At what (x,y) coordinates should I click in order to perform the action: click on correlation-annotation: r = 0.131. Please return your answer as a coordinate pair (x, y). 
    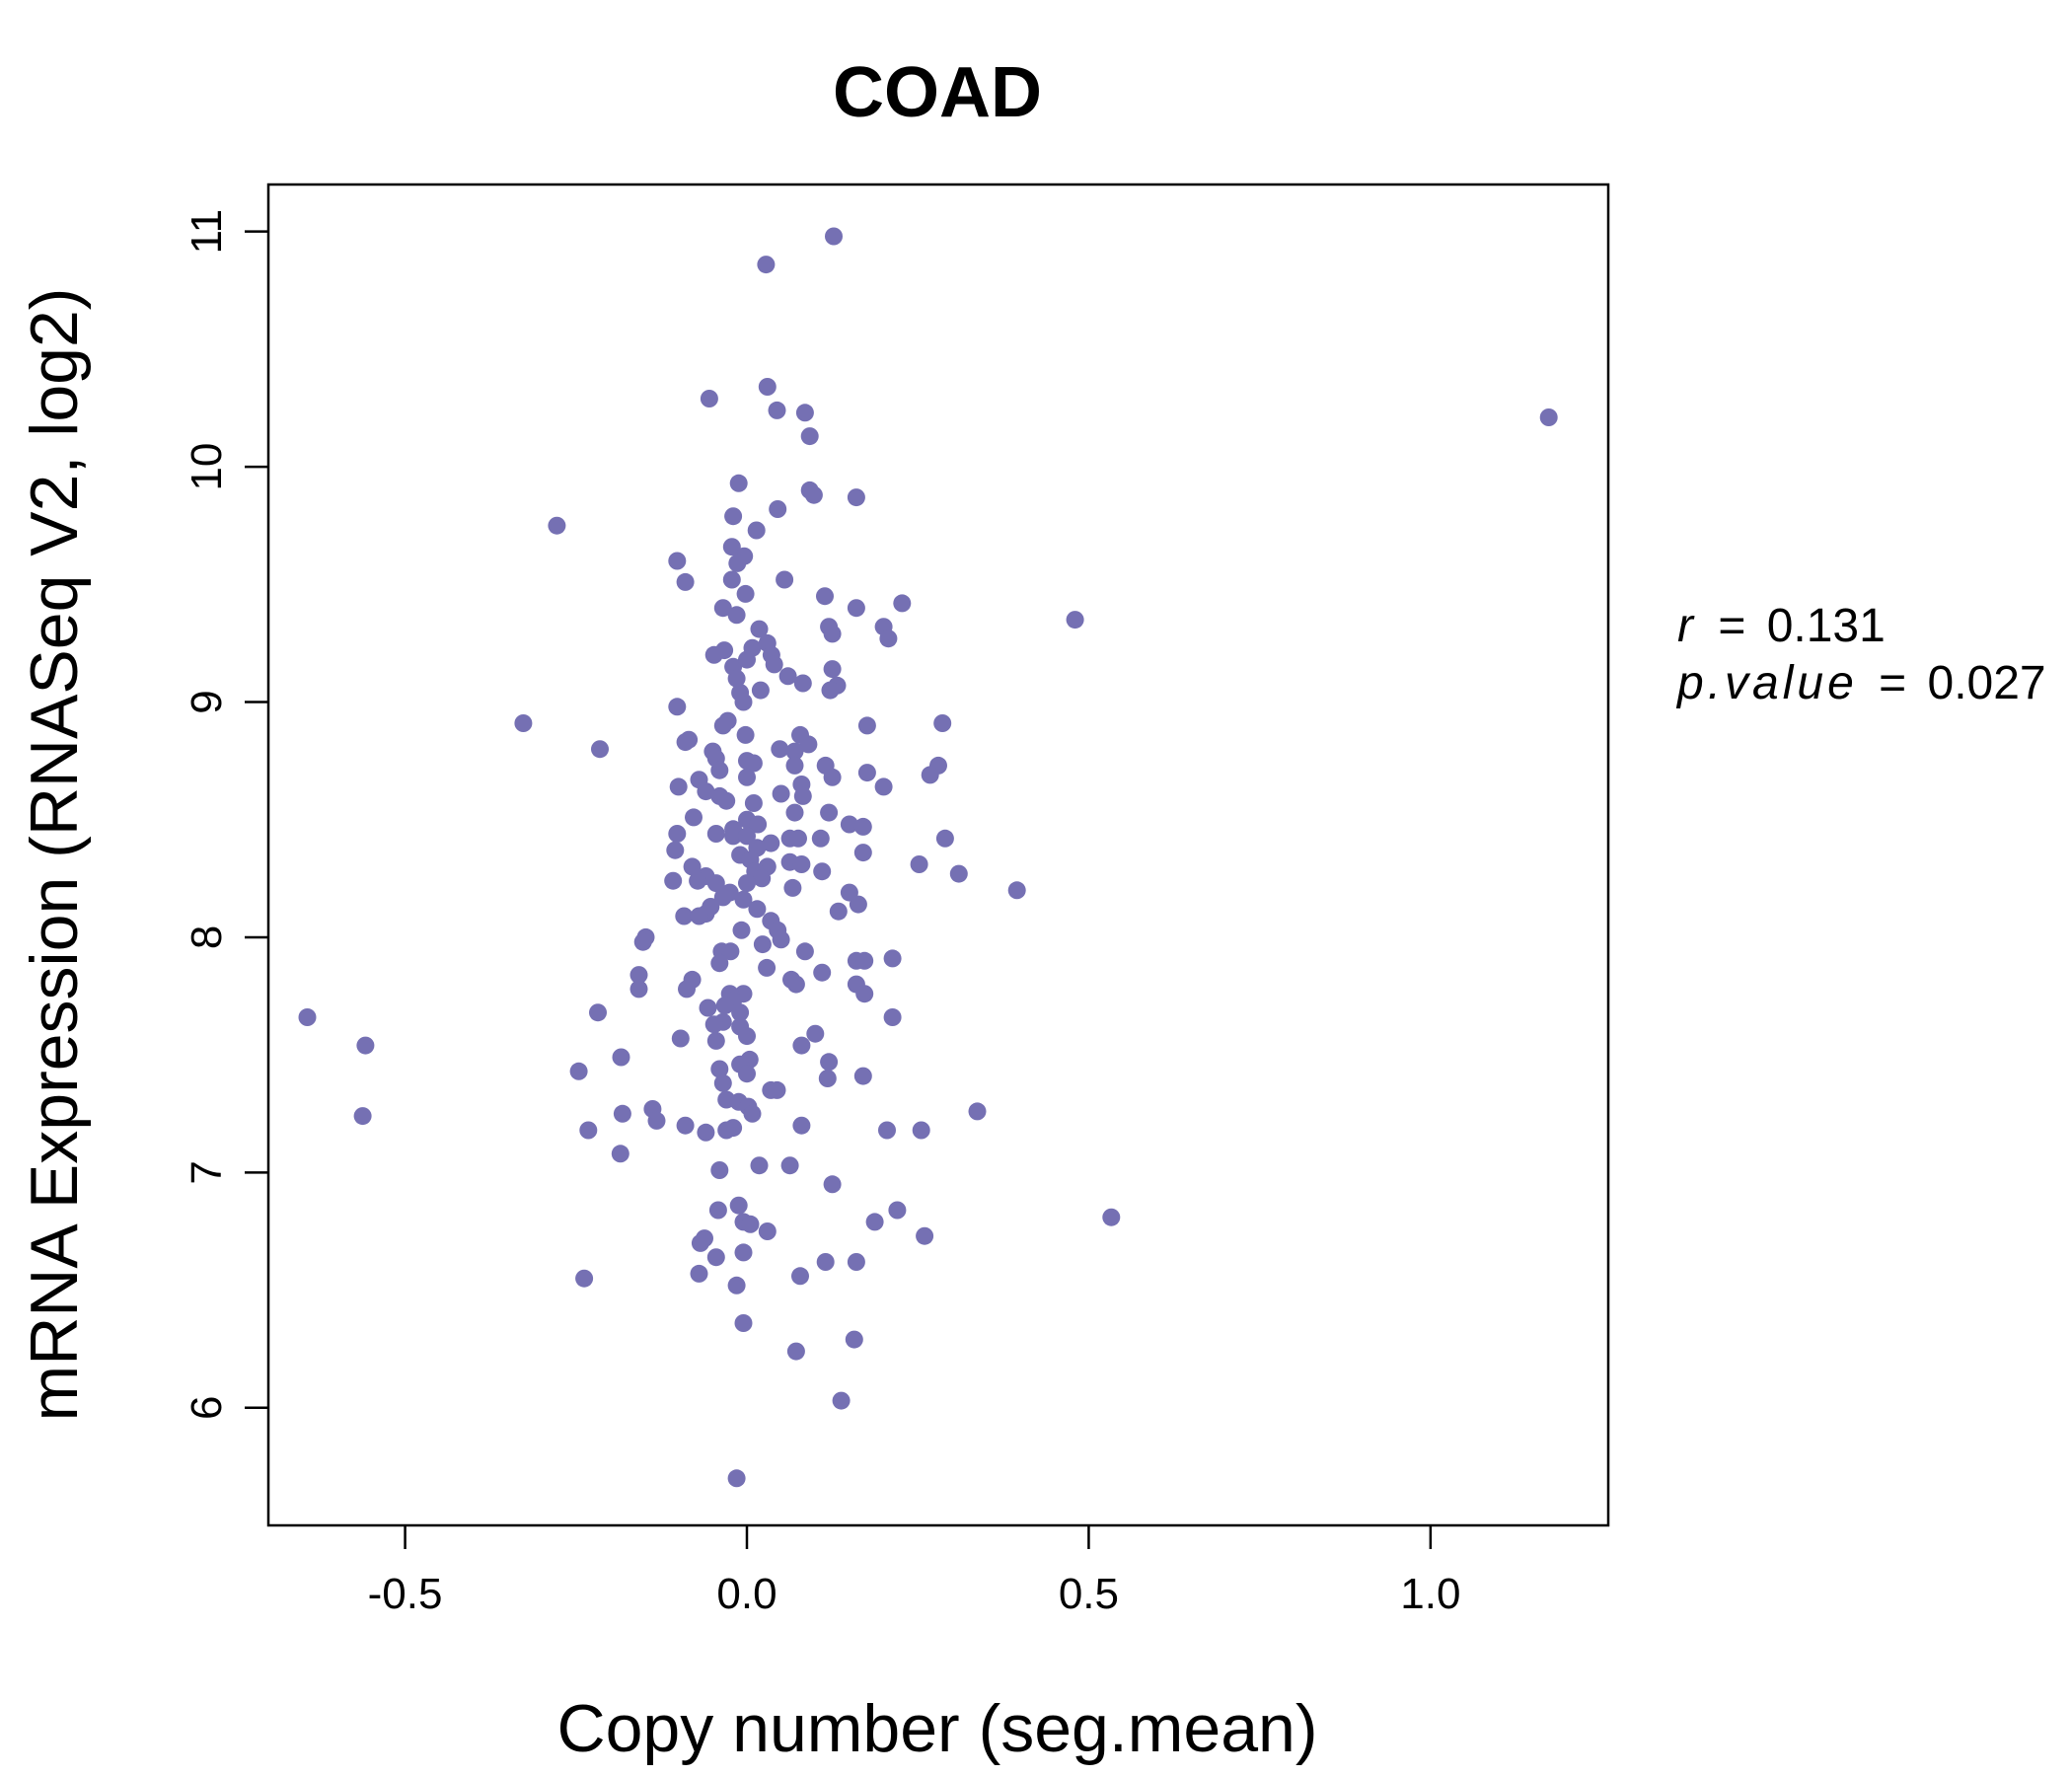
    Looking at the image, I should click on (1781, 626).